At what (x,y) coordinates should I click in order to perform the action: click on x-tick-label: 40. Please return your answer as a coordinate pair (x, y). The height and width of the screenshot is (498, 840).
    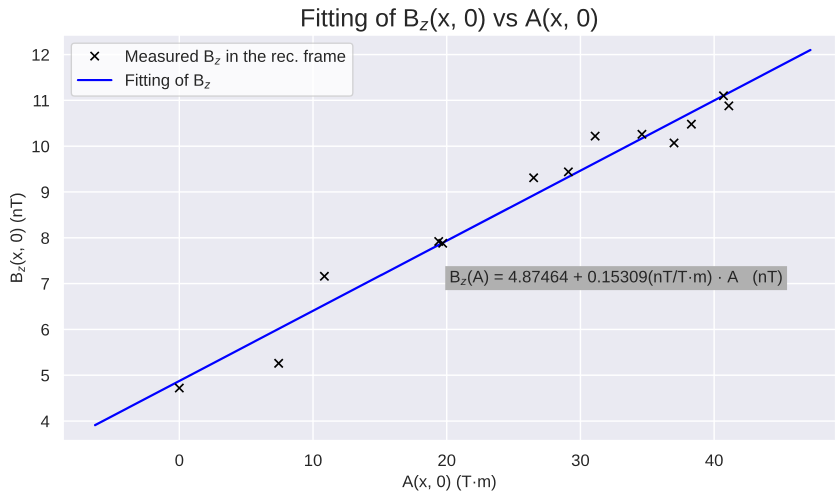
    Looking at the image, I should click on (714, 460).